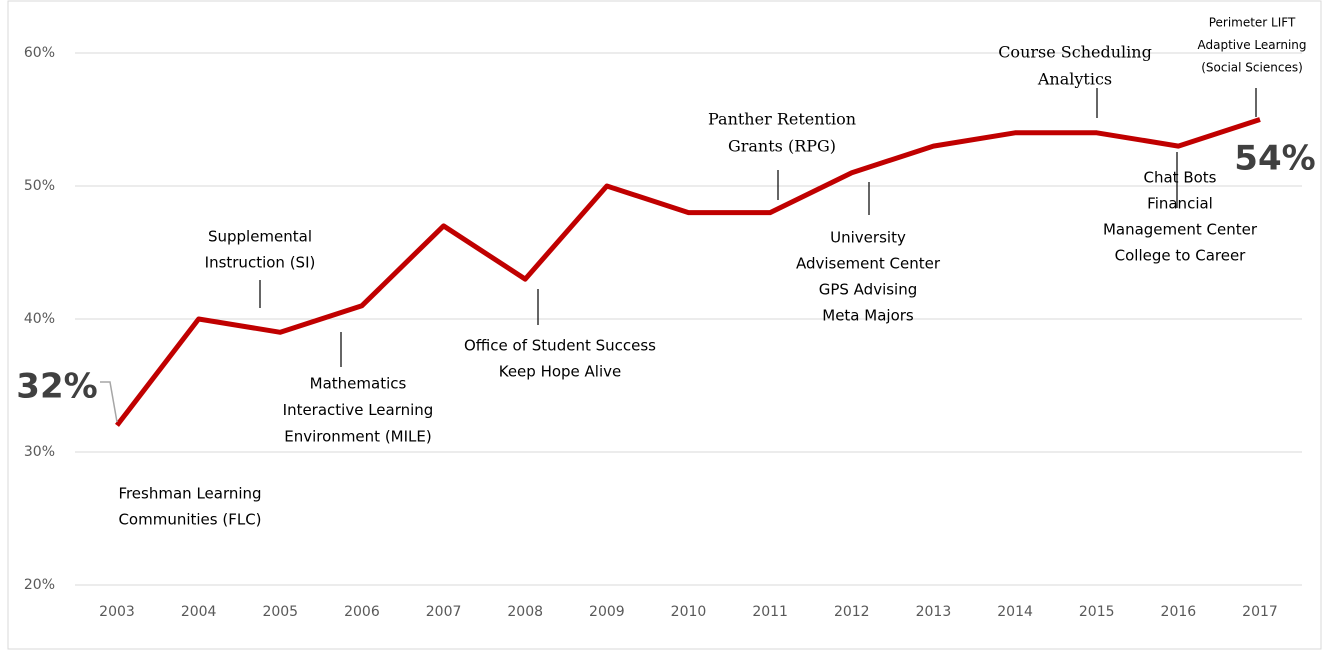 The height and width of the screenshot is (652, 1323). Describe the element at coordinates (39, 452) in the screenshot. I see `y-tick-label: 30%` at that location.